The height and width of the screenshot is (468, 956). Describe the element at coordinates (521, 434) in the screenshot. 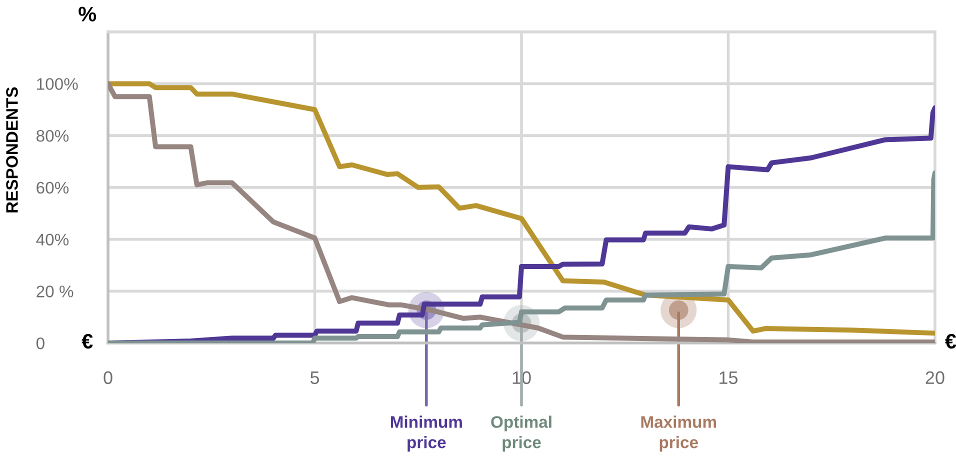

I see `annotation: Optimal price` at that location.